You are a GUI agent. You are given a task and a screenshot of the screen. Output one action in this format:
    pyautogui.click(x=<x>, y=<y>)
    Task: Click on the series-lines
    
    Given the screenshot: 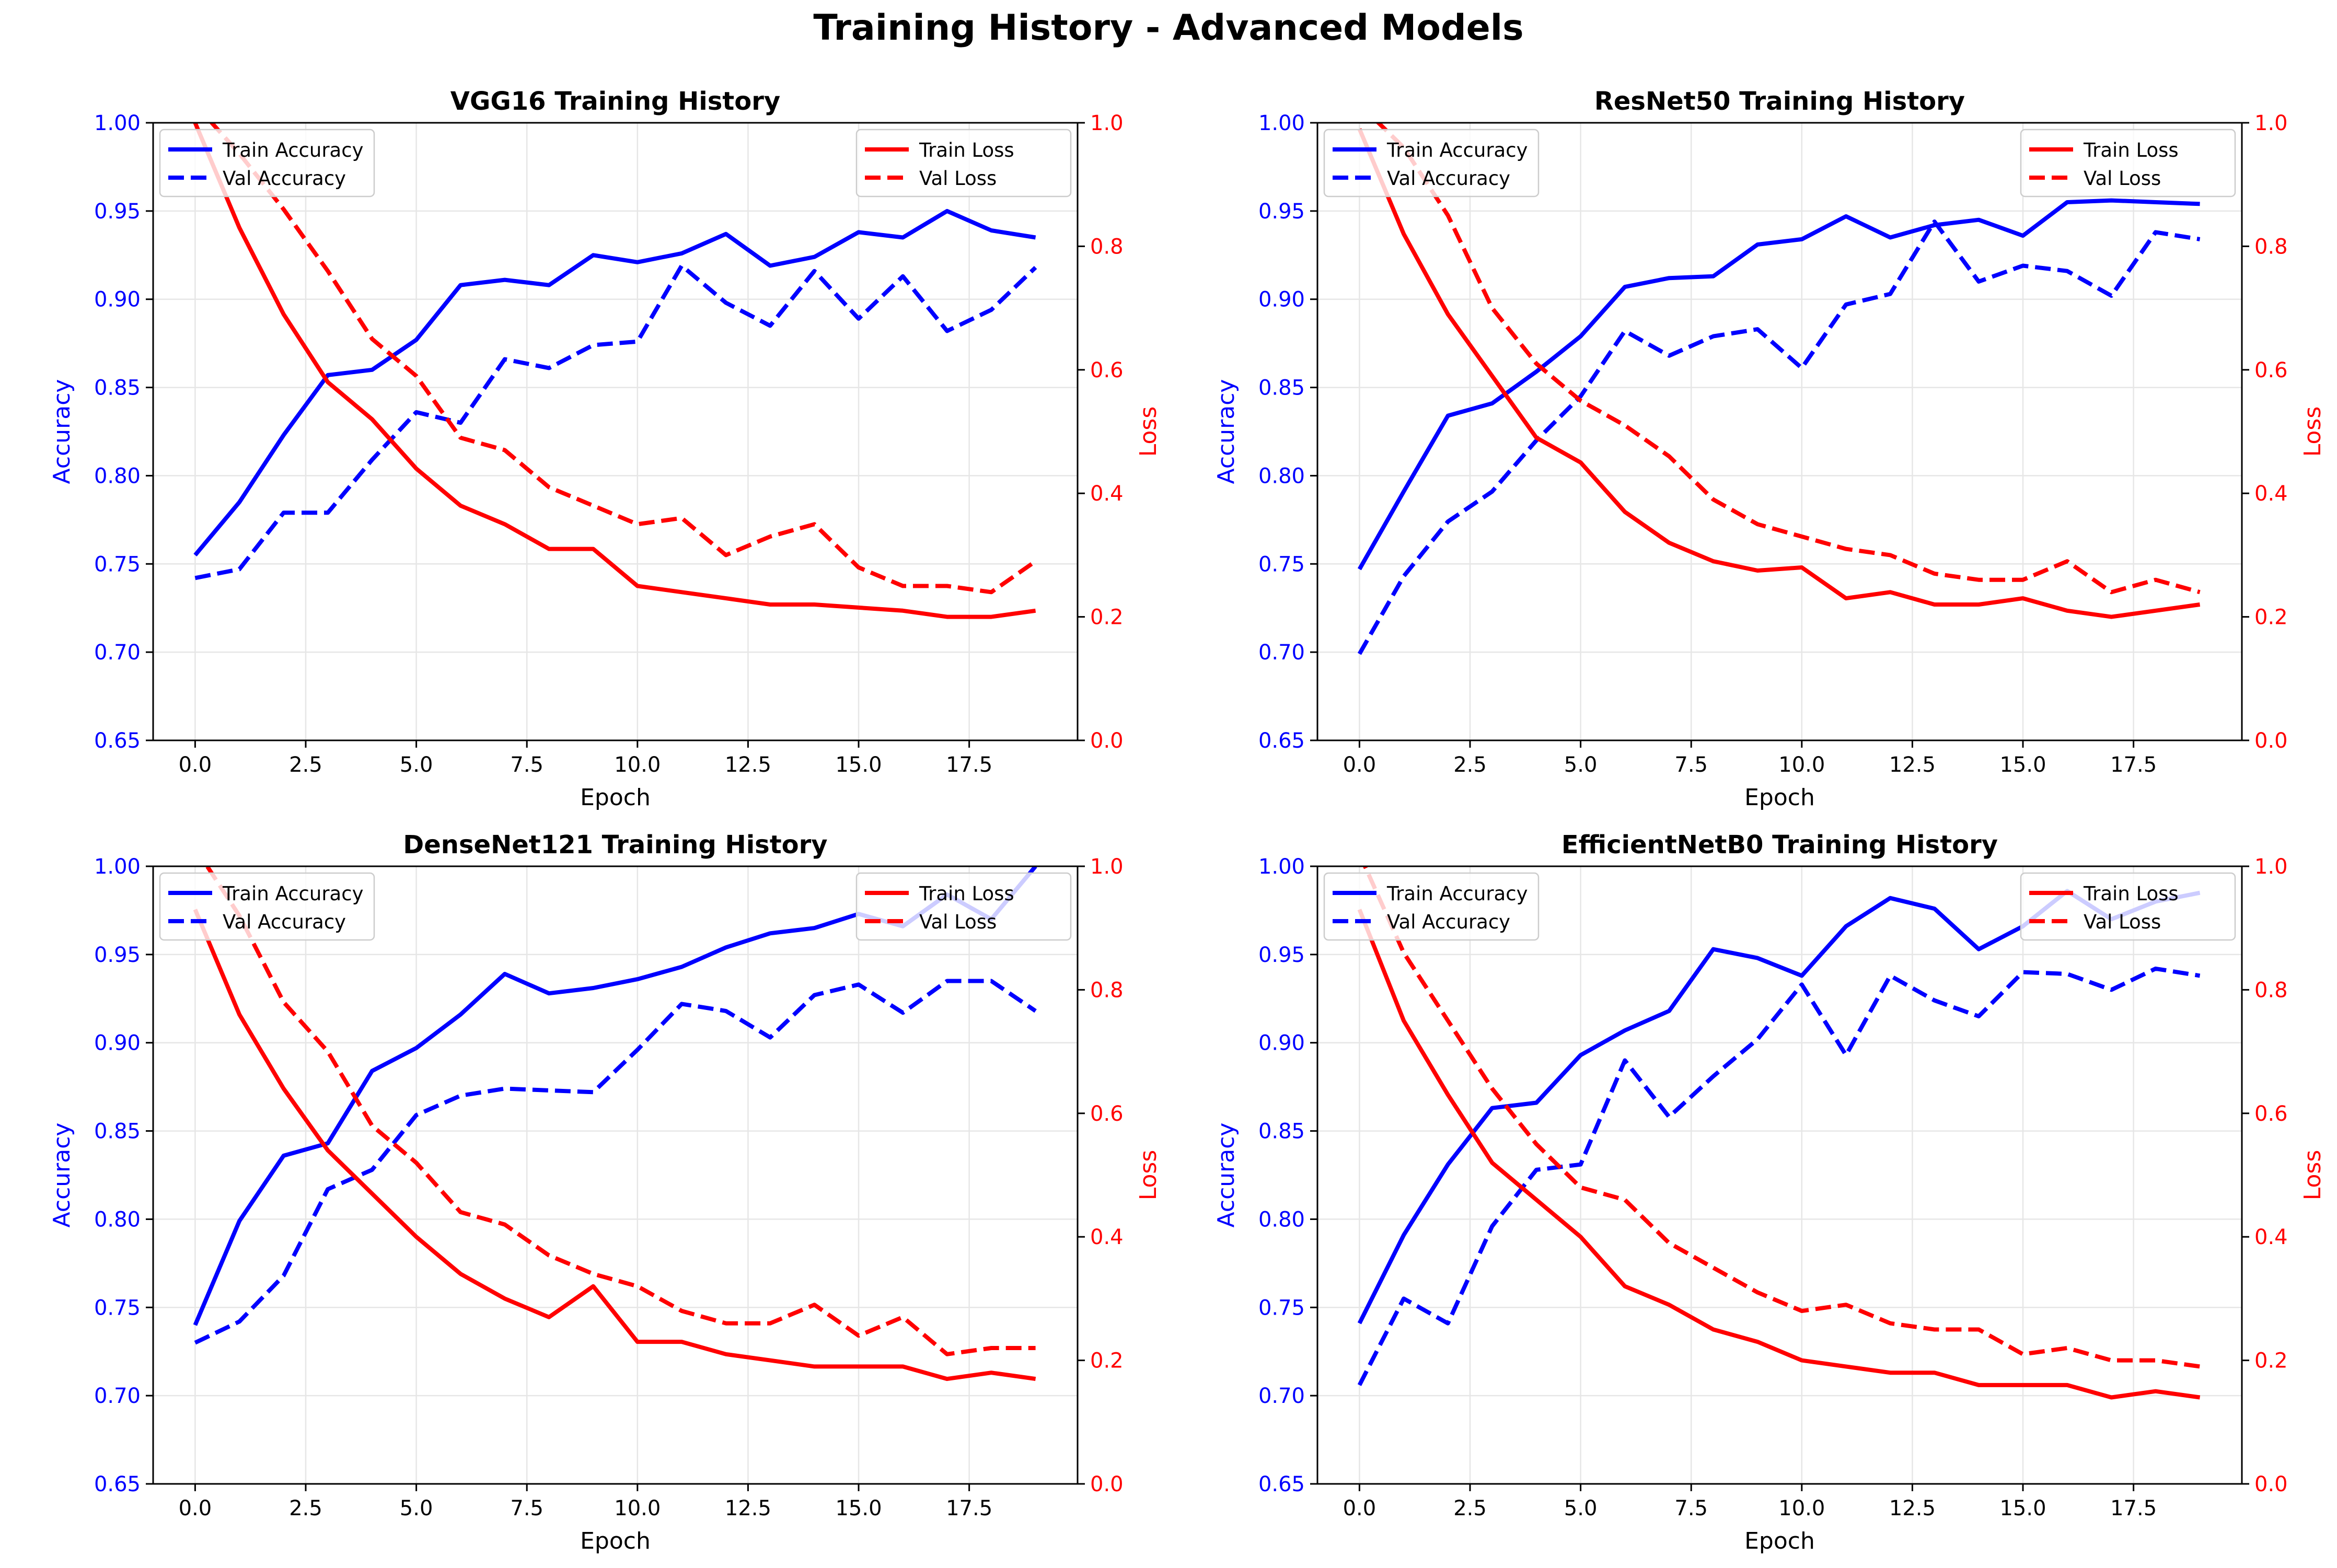 What is the action you would take?
    pyautogui.click(x=615, y=371)
    